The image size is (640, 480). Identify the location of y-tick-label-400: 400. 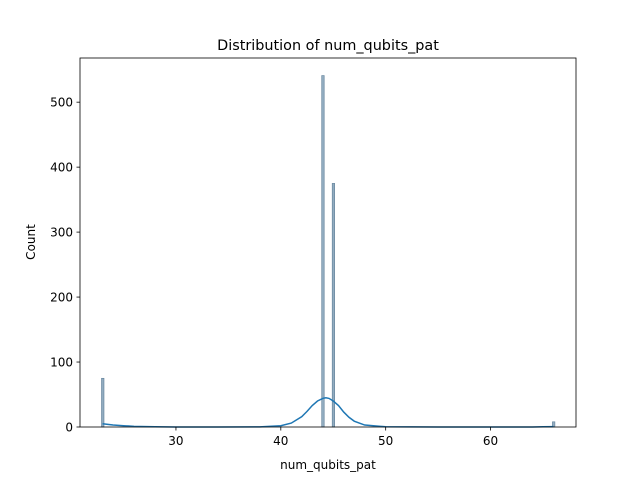
(61, 168).